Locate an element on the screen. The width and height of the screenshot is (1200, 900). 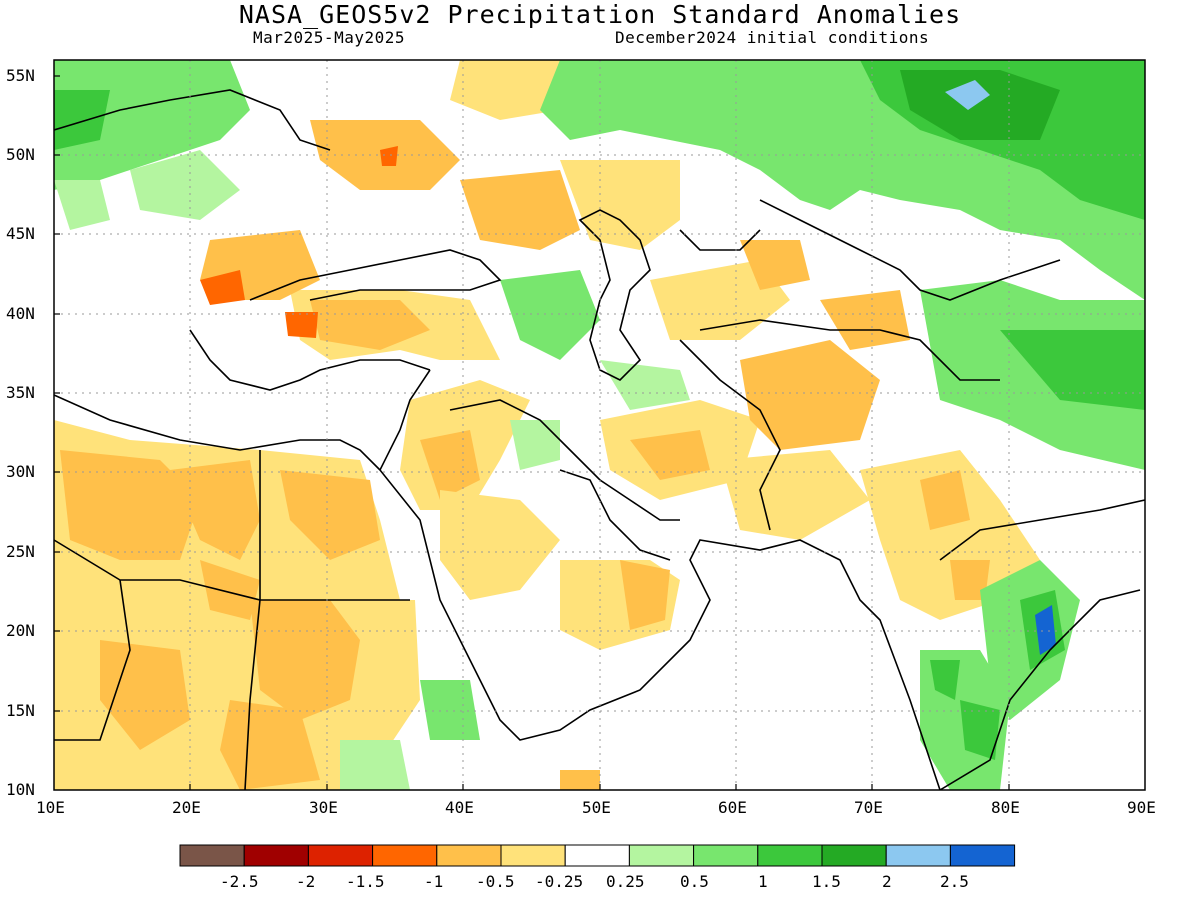
colorbar-label: -2 is located at coordinates (306, 881).